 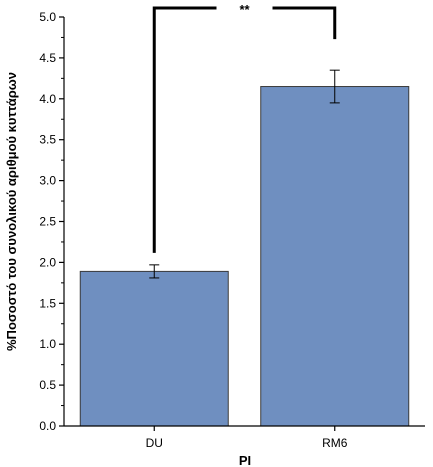 I want to click on y-tick-label-8: 4.0, so click(x=47, y=99).